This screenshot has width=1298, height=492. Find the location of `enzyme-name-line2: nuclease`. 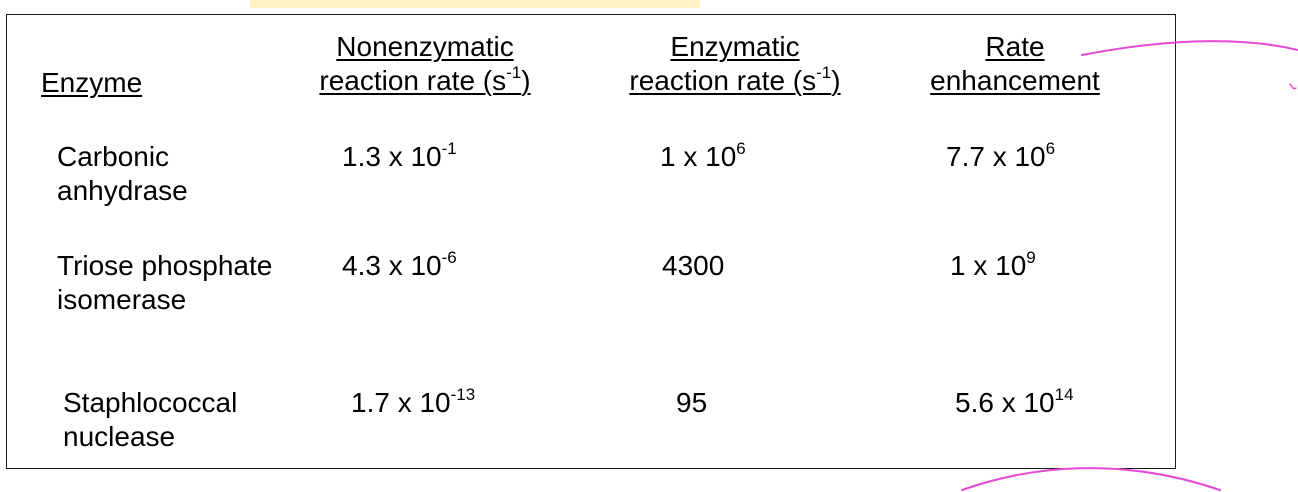

enzyme-name-line2: nuclease is located at coordinates (119, 436).